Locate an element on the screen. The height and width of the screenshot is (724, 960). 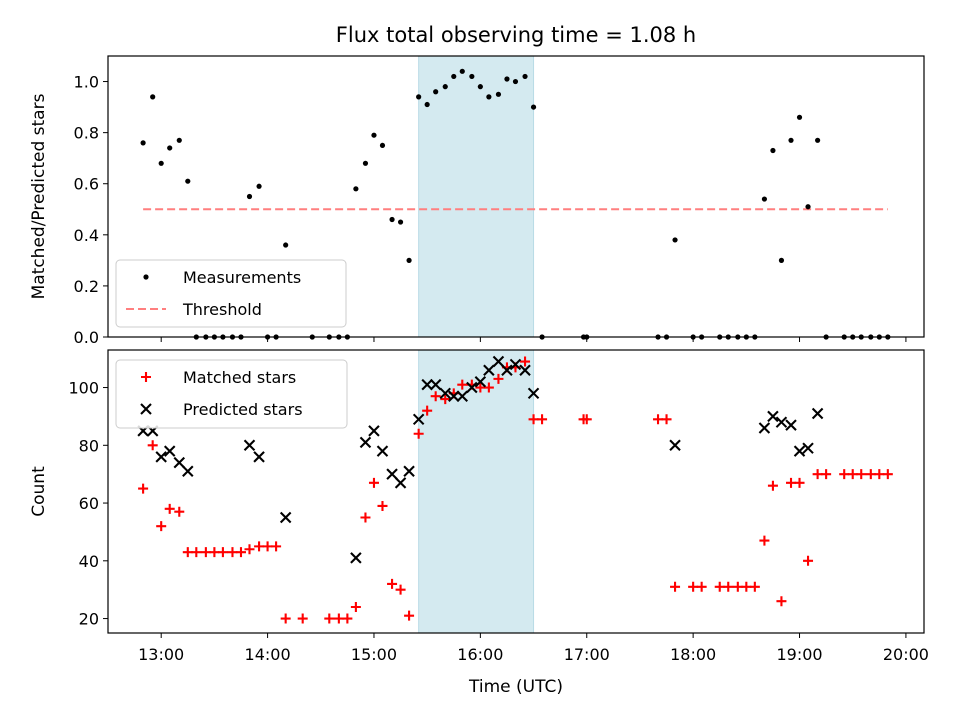
x-tick-label: 20:00 is located at coordinates (906, 654).